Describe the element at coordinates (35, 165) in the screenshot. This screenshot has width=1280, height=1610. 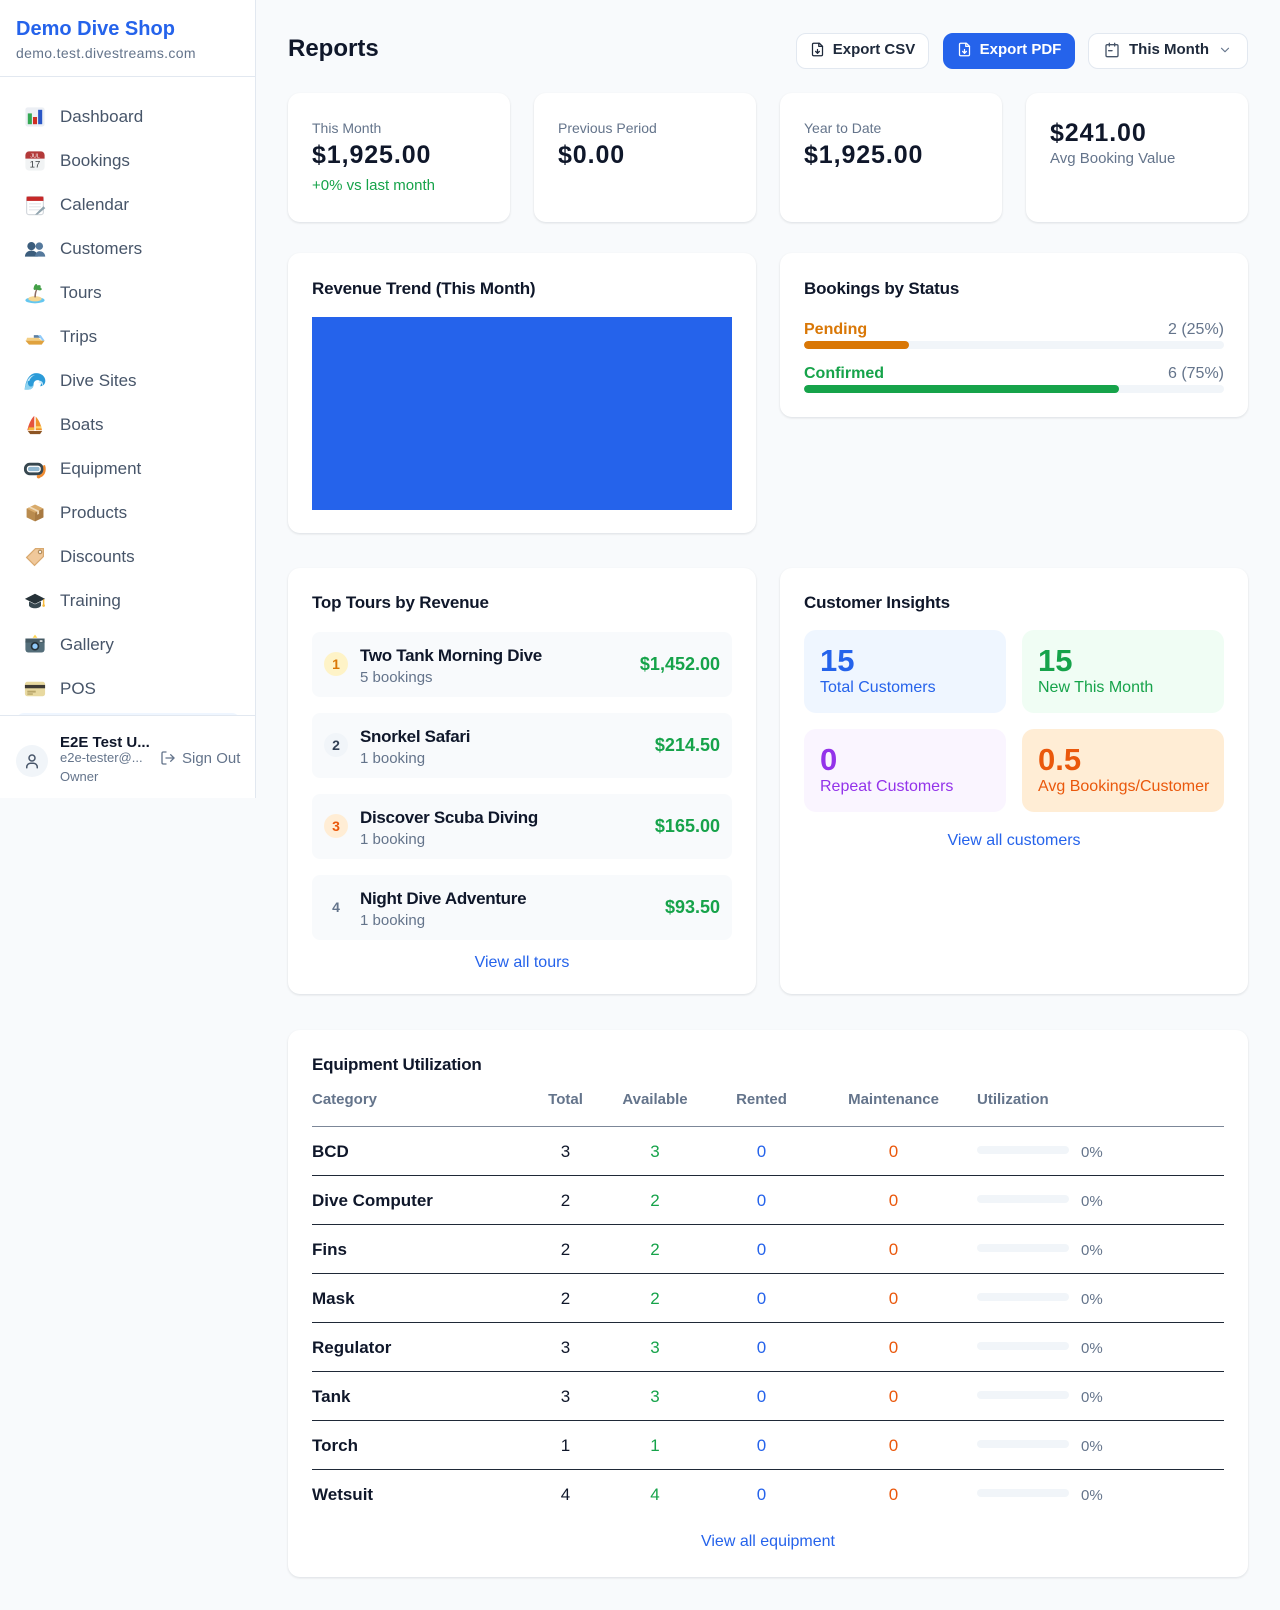
I see `svg-text: 17` at that location.